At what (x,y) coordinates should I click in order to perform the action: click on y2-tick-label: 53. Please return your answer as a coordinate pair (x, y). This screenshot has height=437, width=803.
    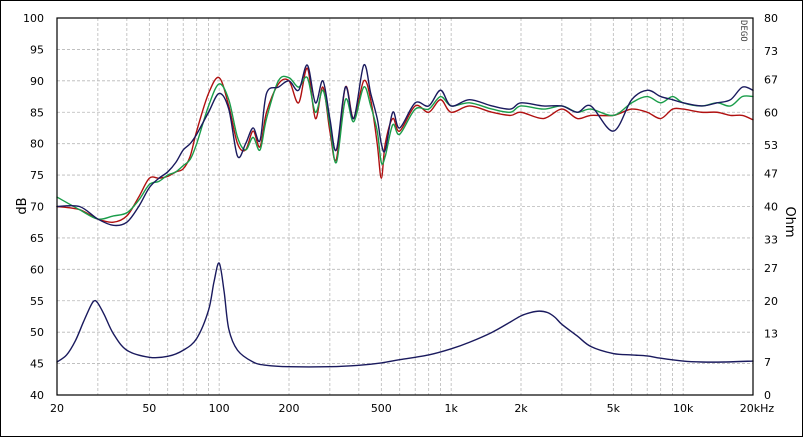
    Looking at the image, I should click on (771, 145).